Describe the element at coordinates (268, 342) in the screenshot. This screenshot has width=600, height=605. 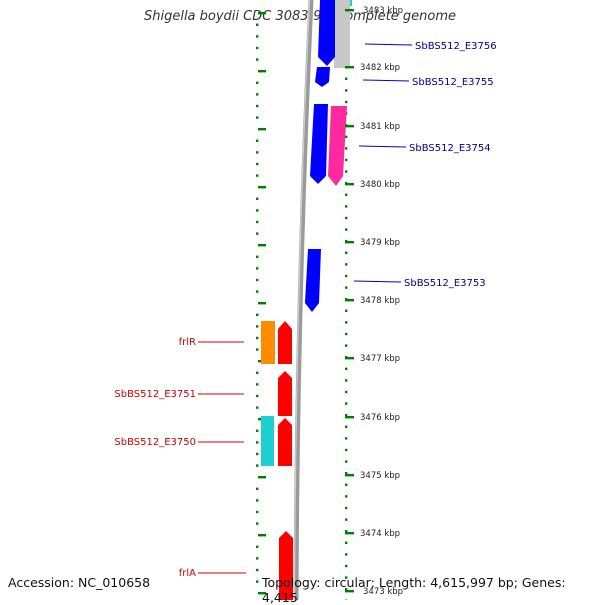
I see `gene-frlR` at that location.